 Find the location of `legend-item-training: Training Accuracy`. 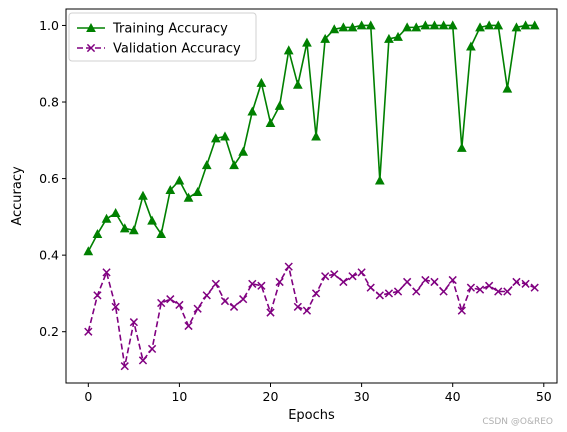

legend-item-training: Training Accuracy is located at coordinates (152, 29).